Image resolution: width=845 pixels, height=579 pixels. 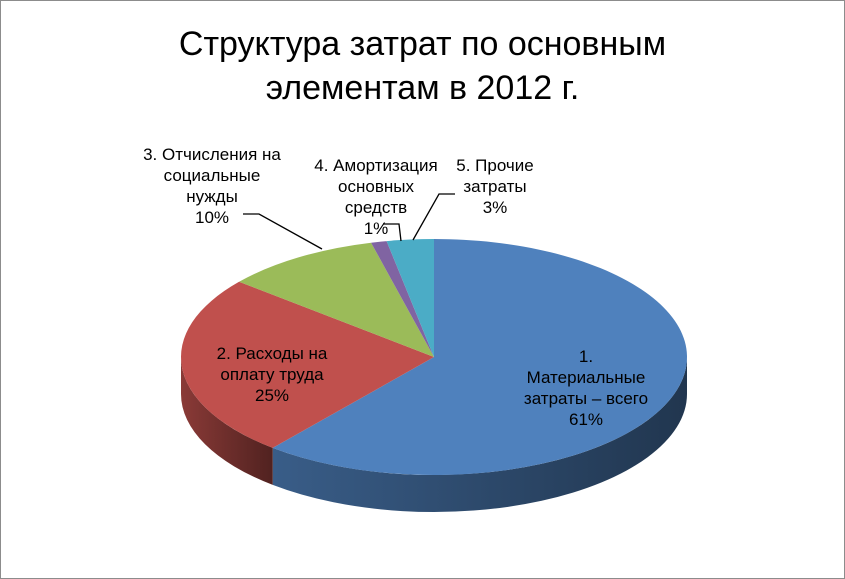 What do you see at coordinates (586, 419) in the screenshot?
I see `slice-label-materials-value: 61%` at bounding box center [586, 419].